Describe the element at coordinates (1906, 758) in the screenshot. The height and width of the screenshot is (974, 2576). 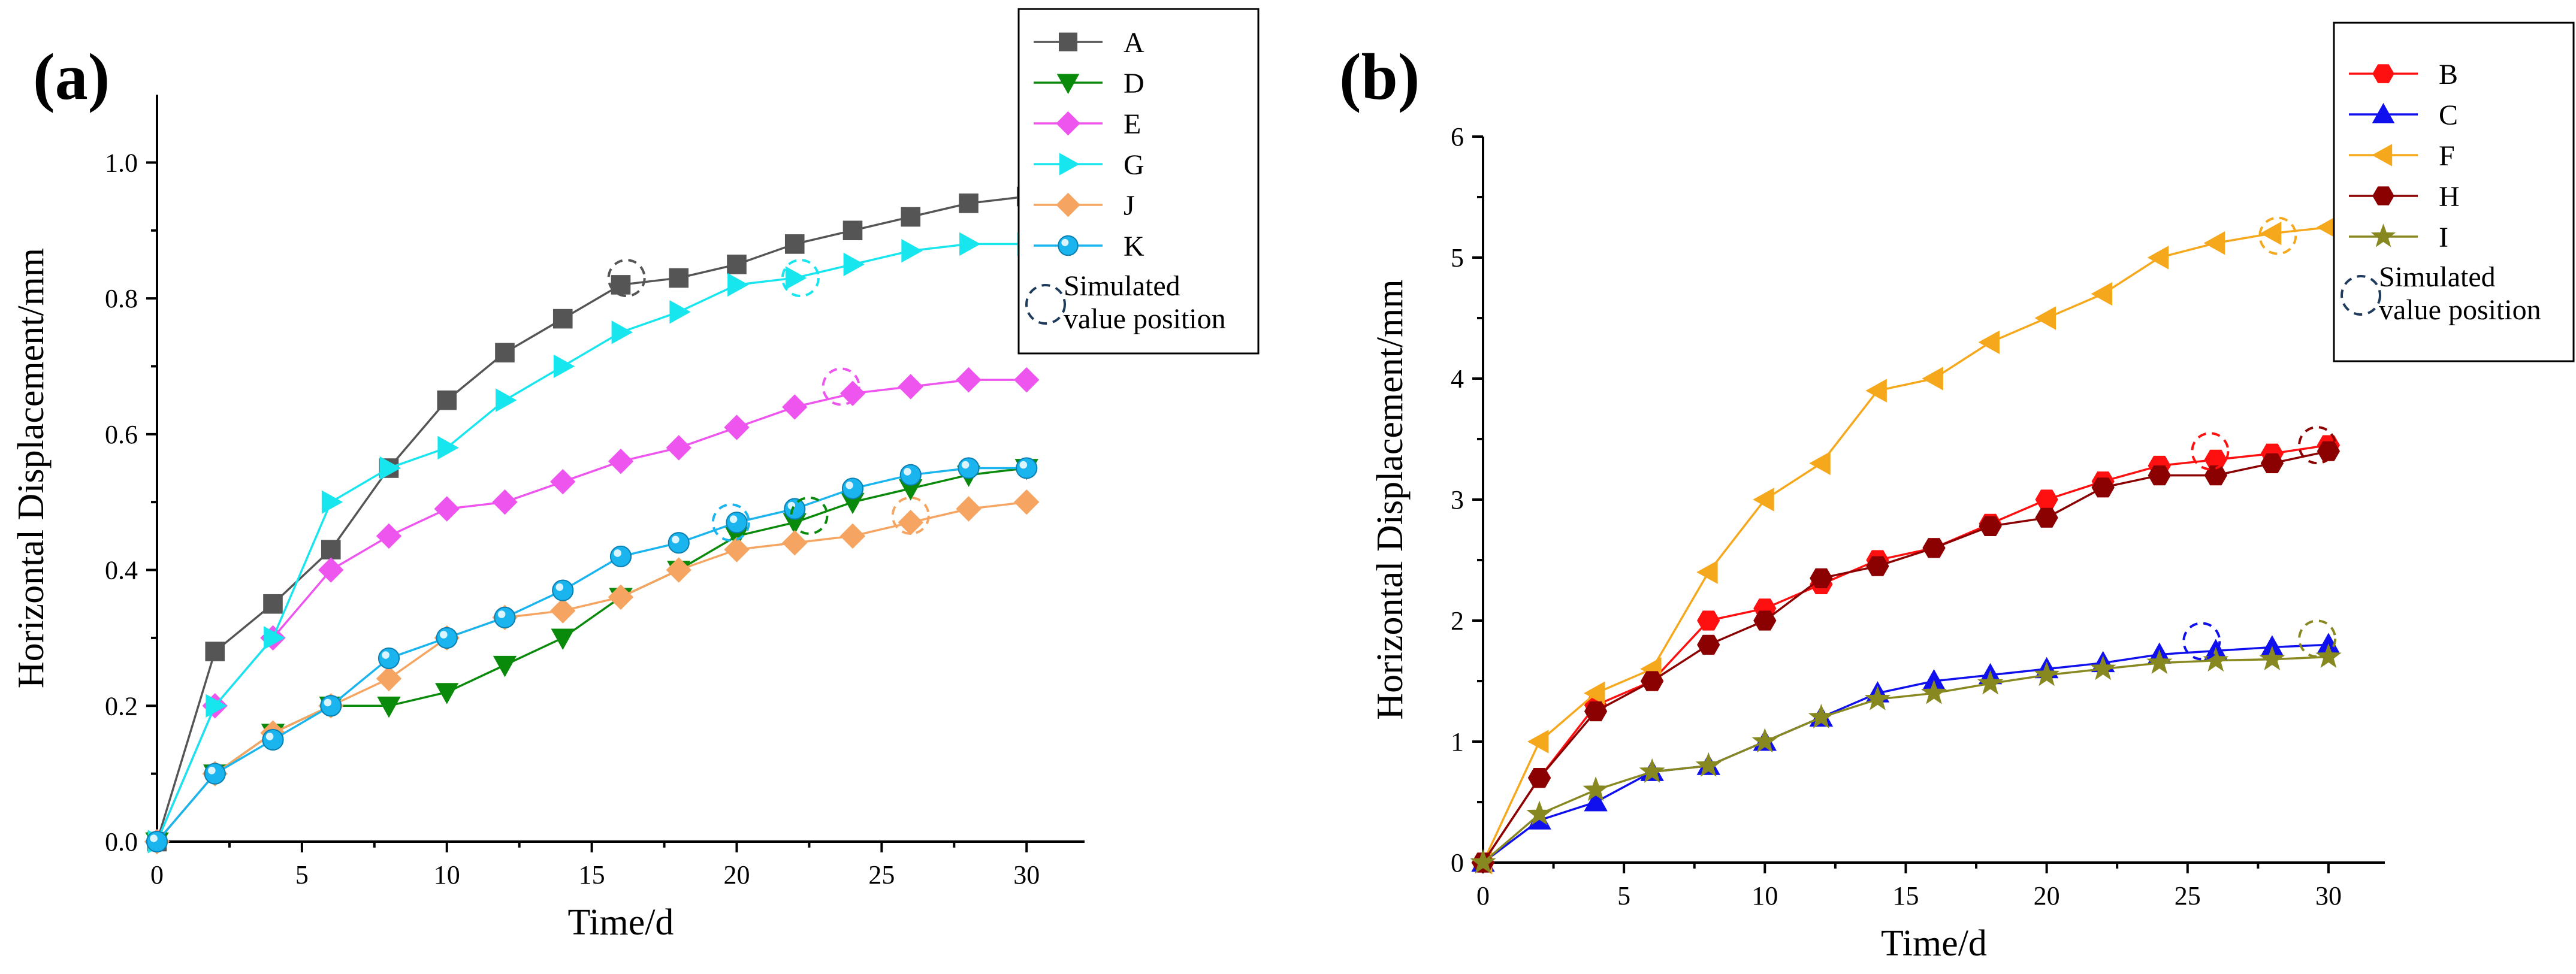
I see `series-I` at that location.